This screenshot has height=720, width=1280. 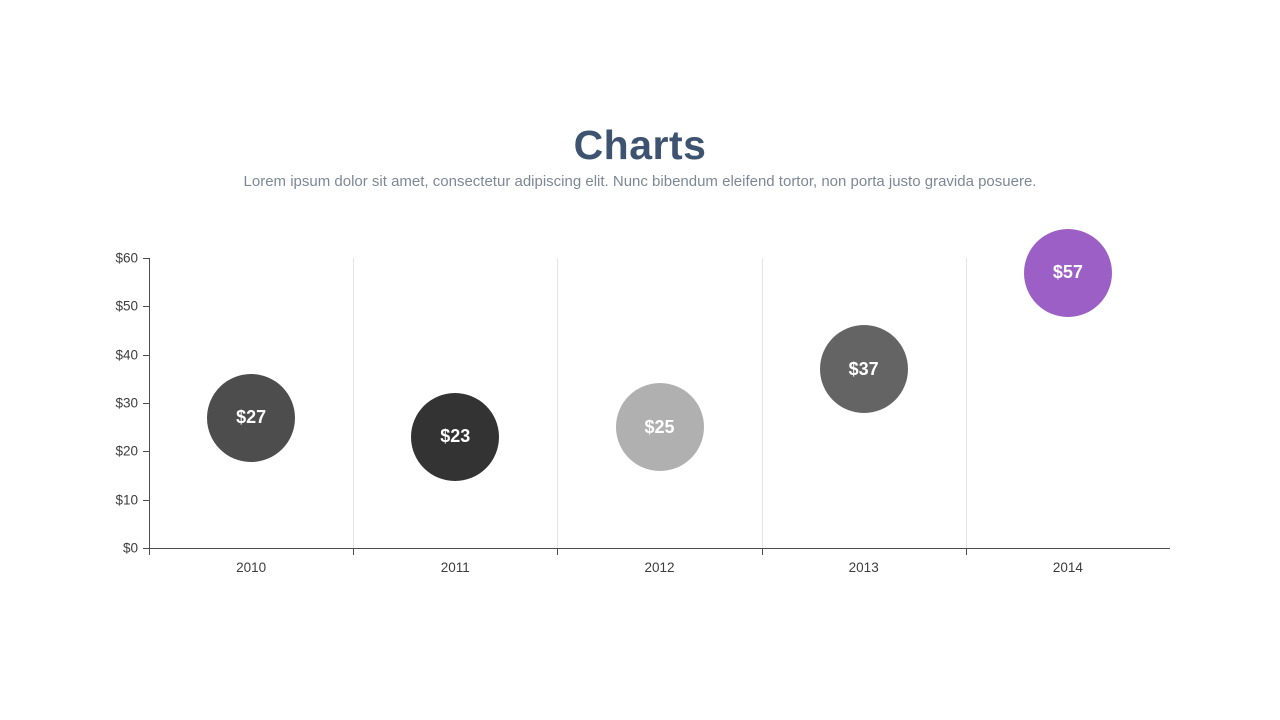 What do you see at coordinates (659, 567) in the screenshot?
I see `x-axis-category-label: 2012` at bounding box center [659, 567].